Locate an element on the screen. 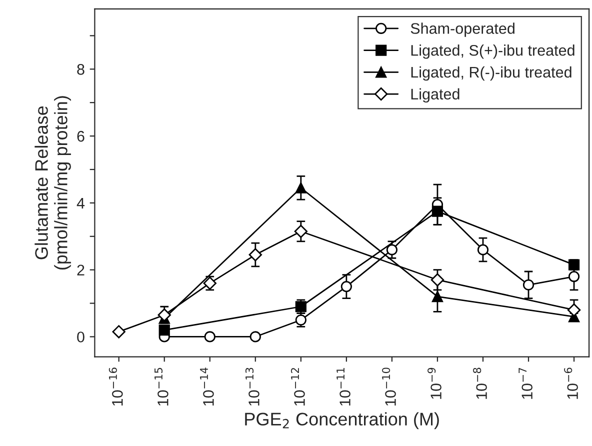  y-tick-label: 0 is located at coordinates (80, 337).